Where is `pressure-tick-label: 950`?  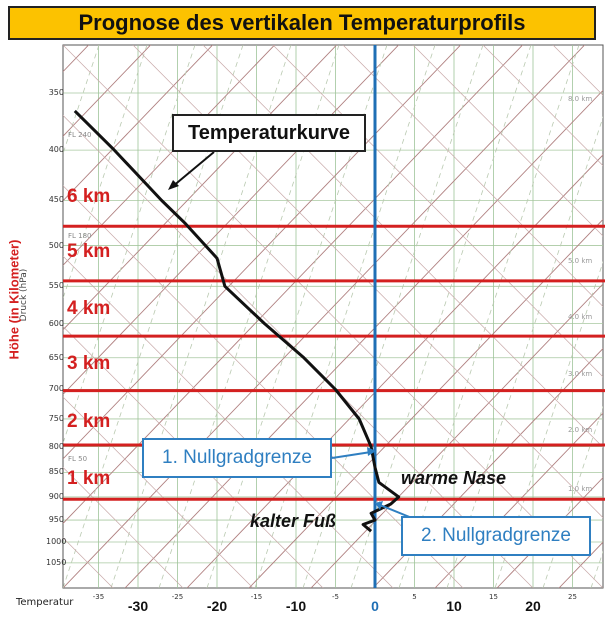 pressure-tick-label: 950 is located at coordinates (56, 520).